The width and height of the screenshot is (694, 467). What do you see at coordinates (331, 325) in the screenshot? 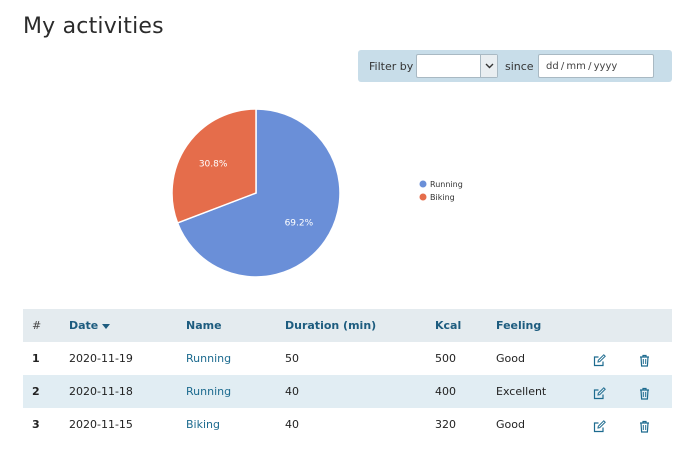
I see `header-duration: Duration (min)` at bounding box center [331, 325].